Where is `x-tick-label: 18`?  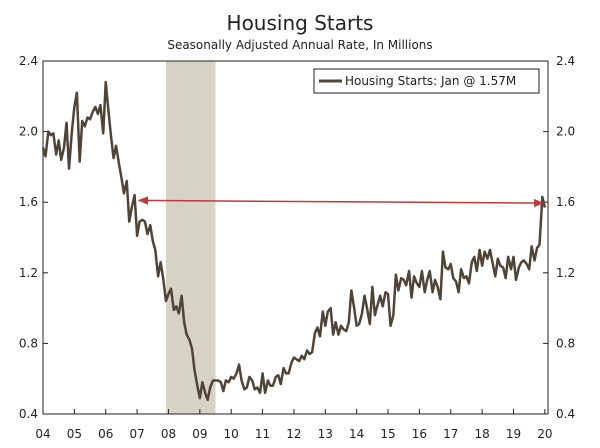 x-tick-label: 18 is located at coordinates (481, 434).